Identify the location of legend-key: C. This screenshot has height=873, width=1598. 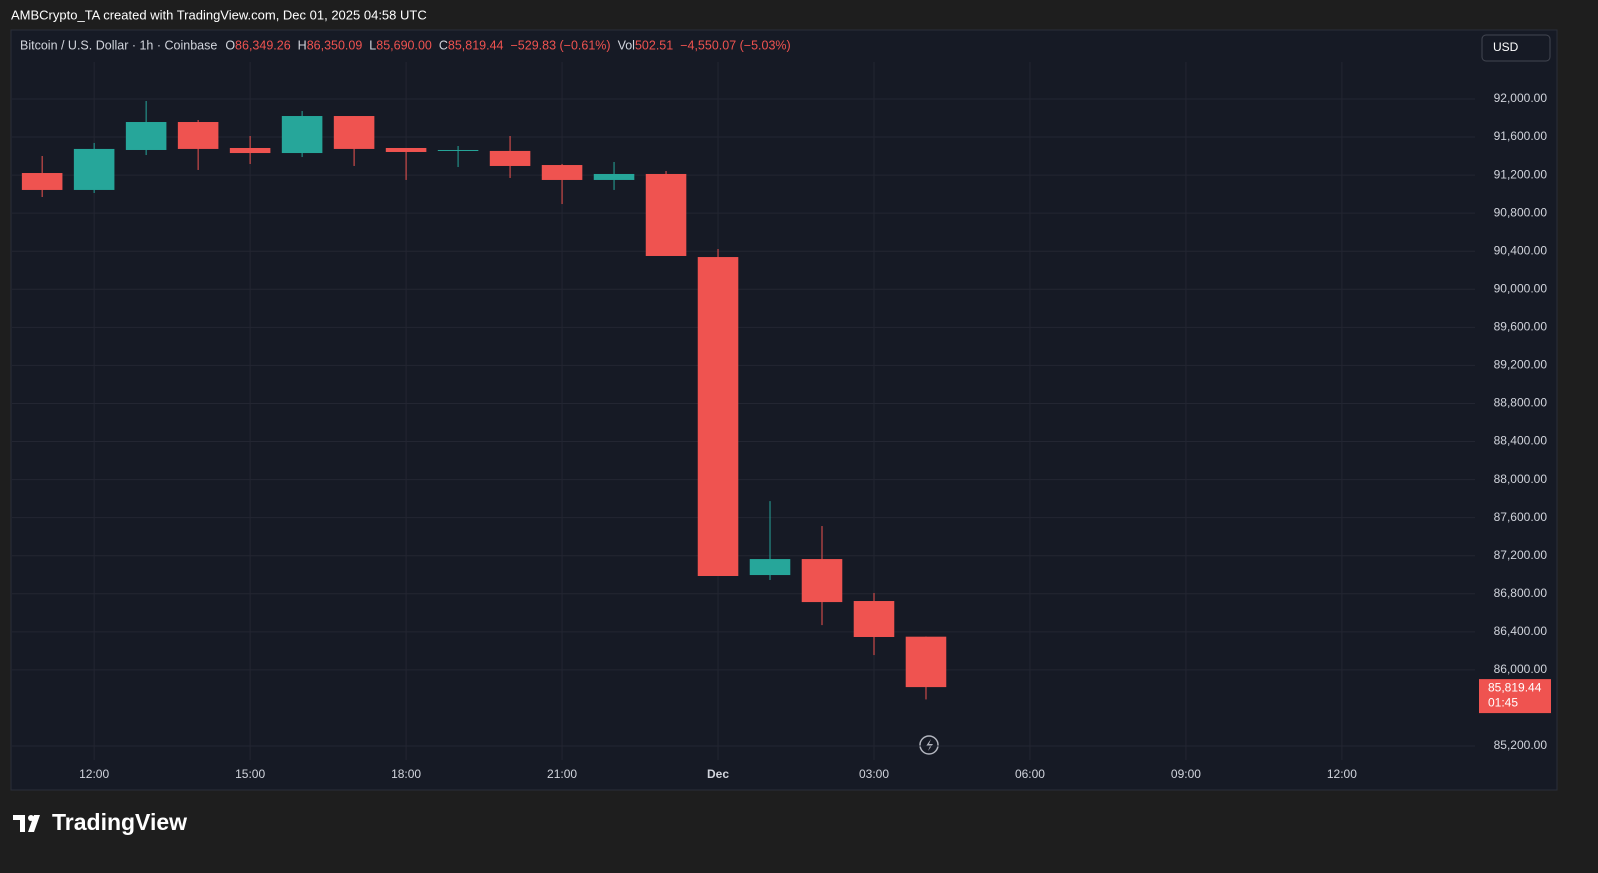
(443, 45).